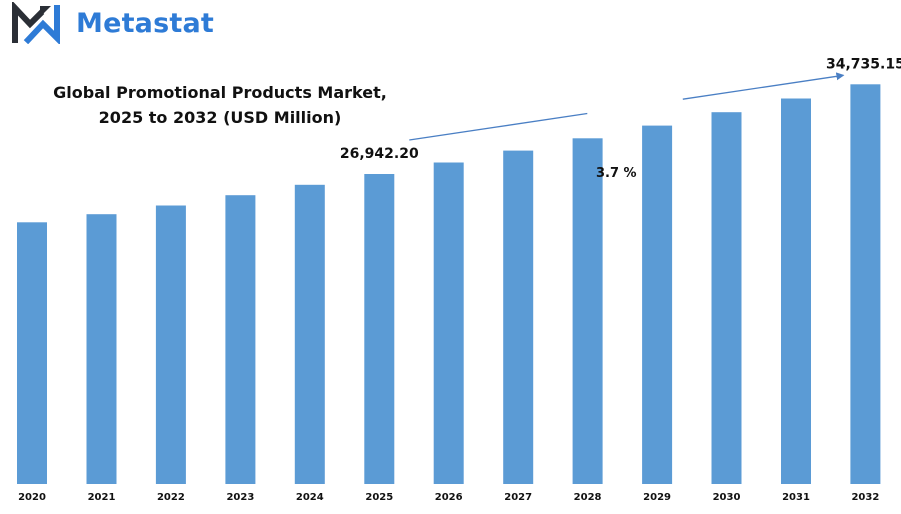 Image resolution: width=901 pixels, height=514 pixels. What do you see at coordinates (657, 304) in the screenshot?
I see `bar-2029` at bounding box center [657, 304].